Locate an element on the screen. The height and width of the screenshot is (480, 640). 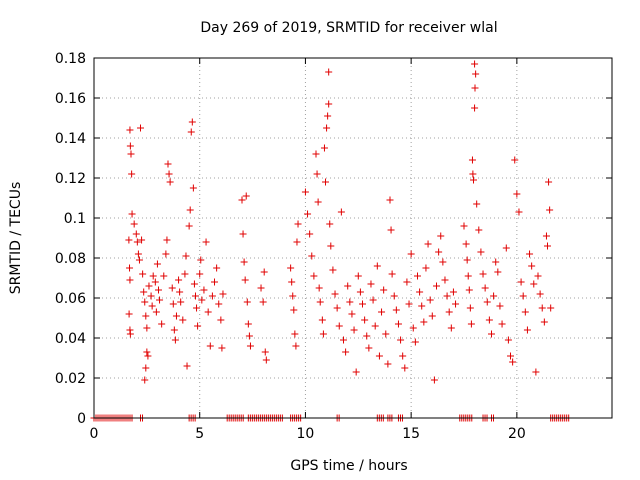
y-tick-label: 0.02 is located at coordinates (70, 379).